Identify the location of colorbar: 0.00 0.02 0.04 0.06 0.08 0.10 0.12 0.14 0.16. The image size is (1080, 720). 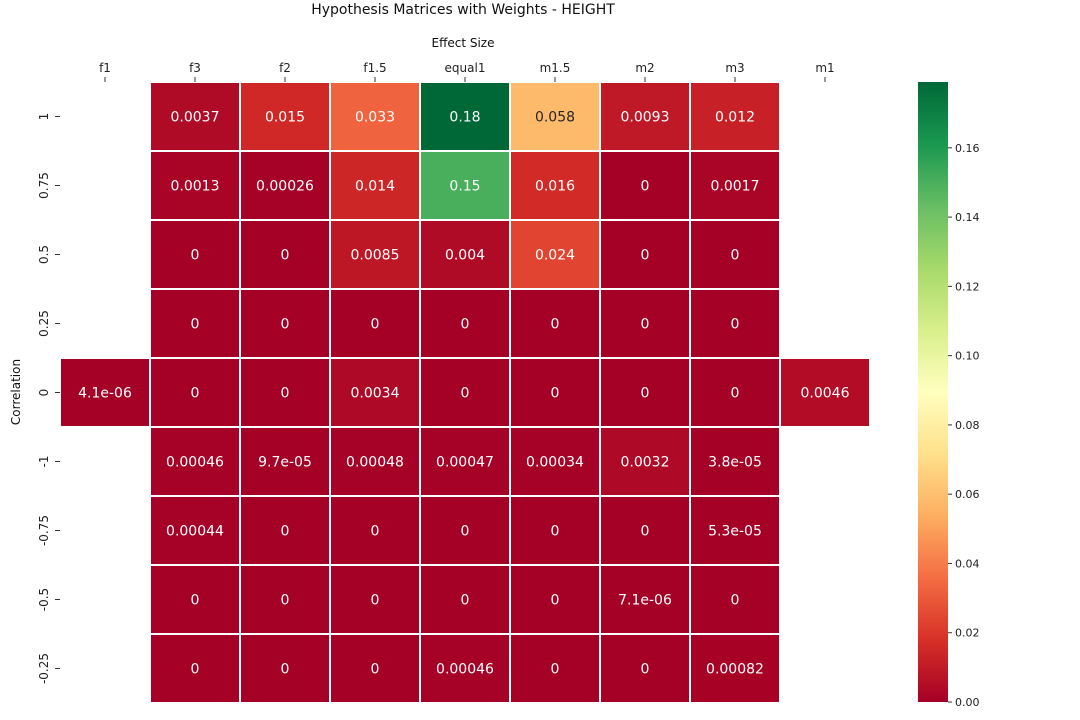
(949, 395).